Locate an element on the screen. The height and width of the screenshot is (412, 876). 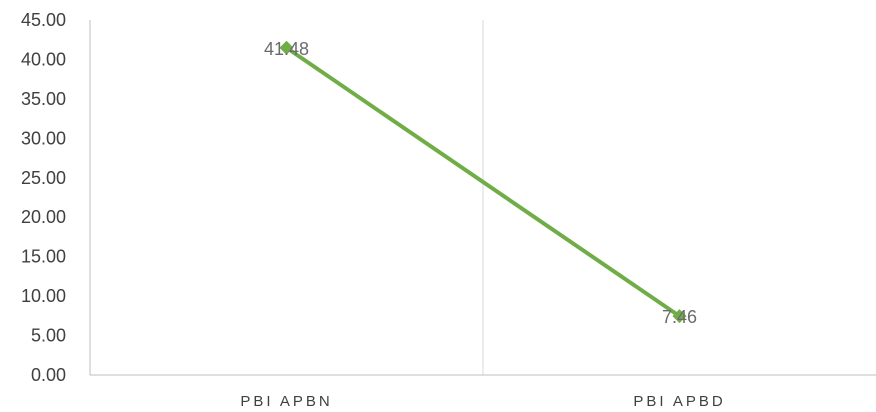
data-label: 7.46 is located at coordinates (679, 317).